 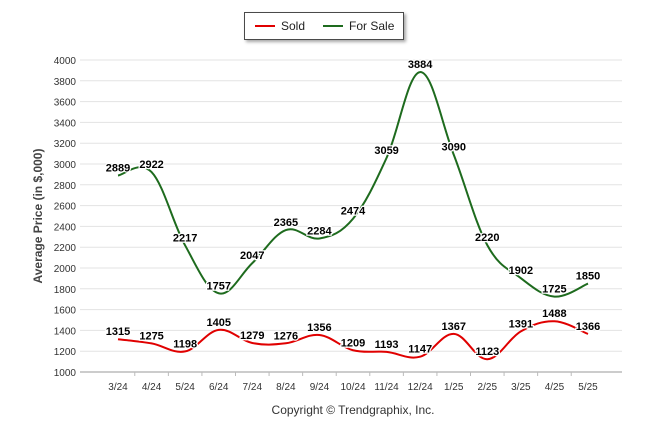 What do you see at coordinates (65, 186) in the screenshot?
I see `y-tick-label: 2800` at bounding box center [65, 186].